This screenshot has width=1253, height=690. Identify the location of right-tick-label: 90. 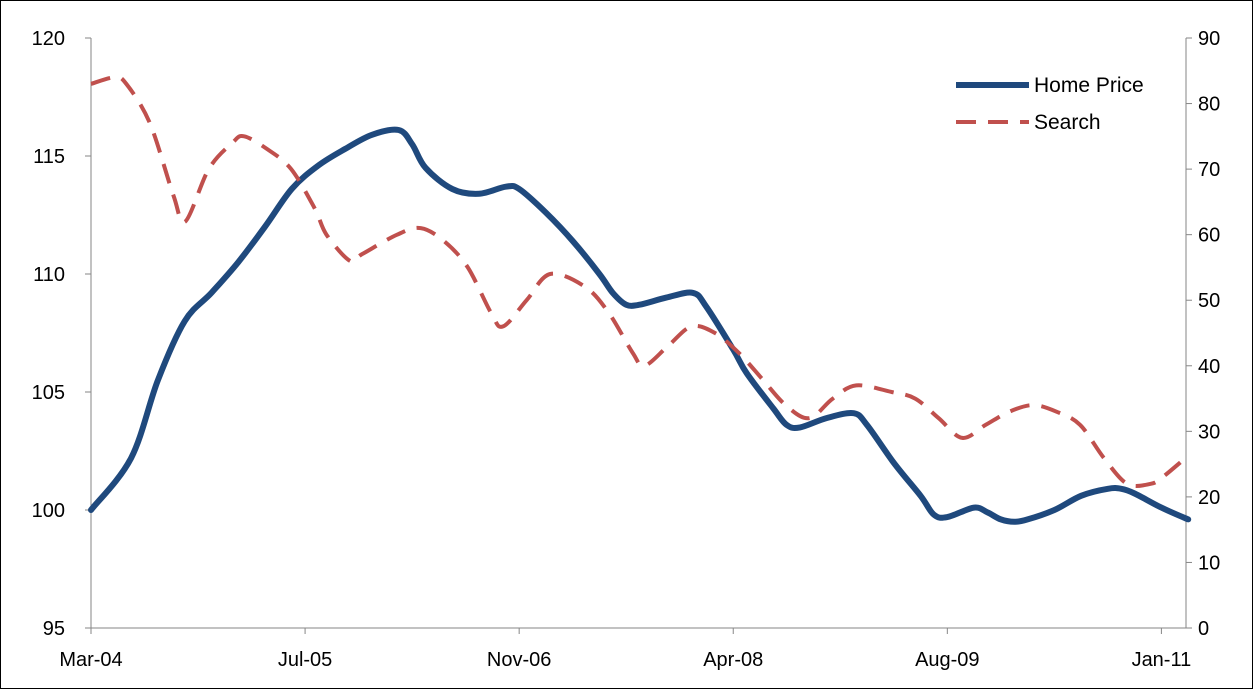
(1209, 39).